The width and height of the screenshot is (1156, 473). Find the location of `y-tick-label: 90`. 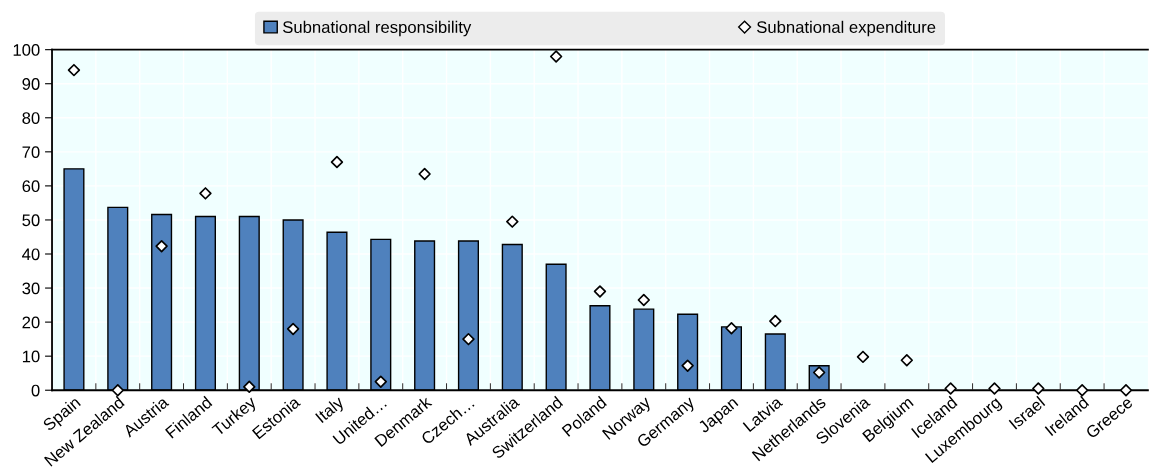

y-tick-label: 90 is located at coordinates (31, 84).